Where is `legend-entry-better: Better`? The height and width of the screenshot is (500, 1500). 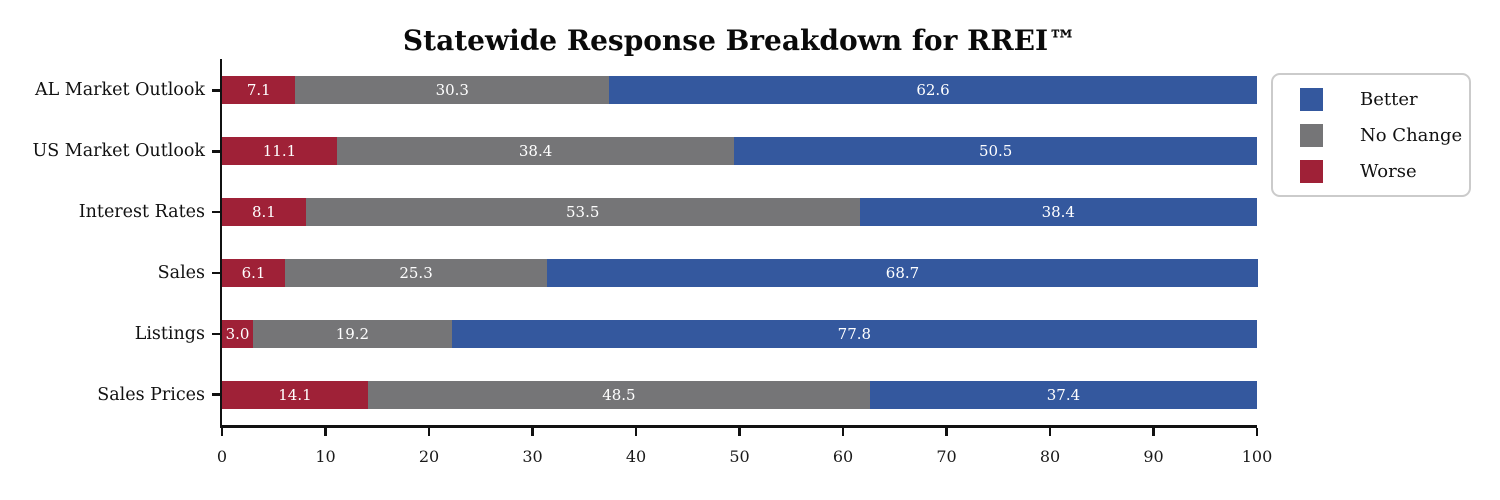
legend-entry-better: Better is located at coordinates (1371, 99).